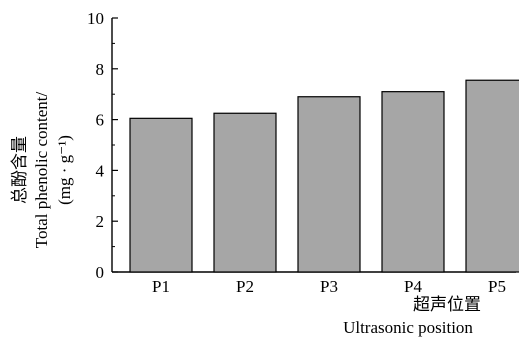 This screenshot has height=346, width=519. What do you see at coordinates (161, 195) in the screenshot?
I see `bar-p1` at bounding box center [161, 195].